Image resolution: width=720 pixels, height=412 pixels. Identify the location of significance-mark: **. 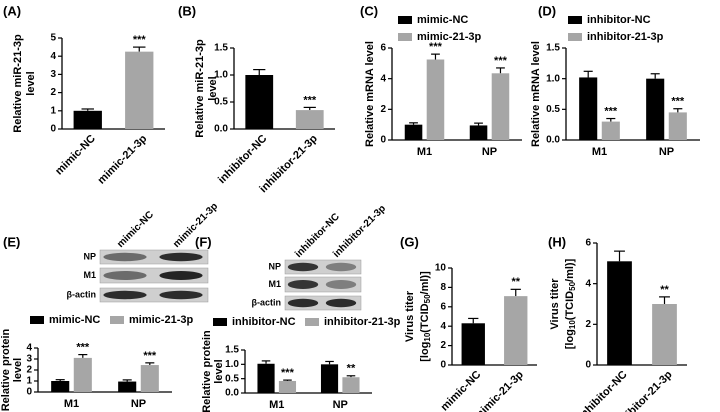
(351, 369).